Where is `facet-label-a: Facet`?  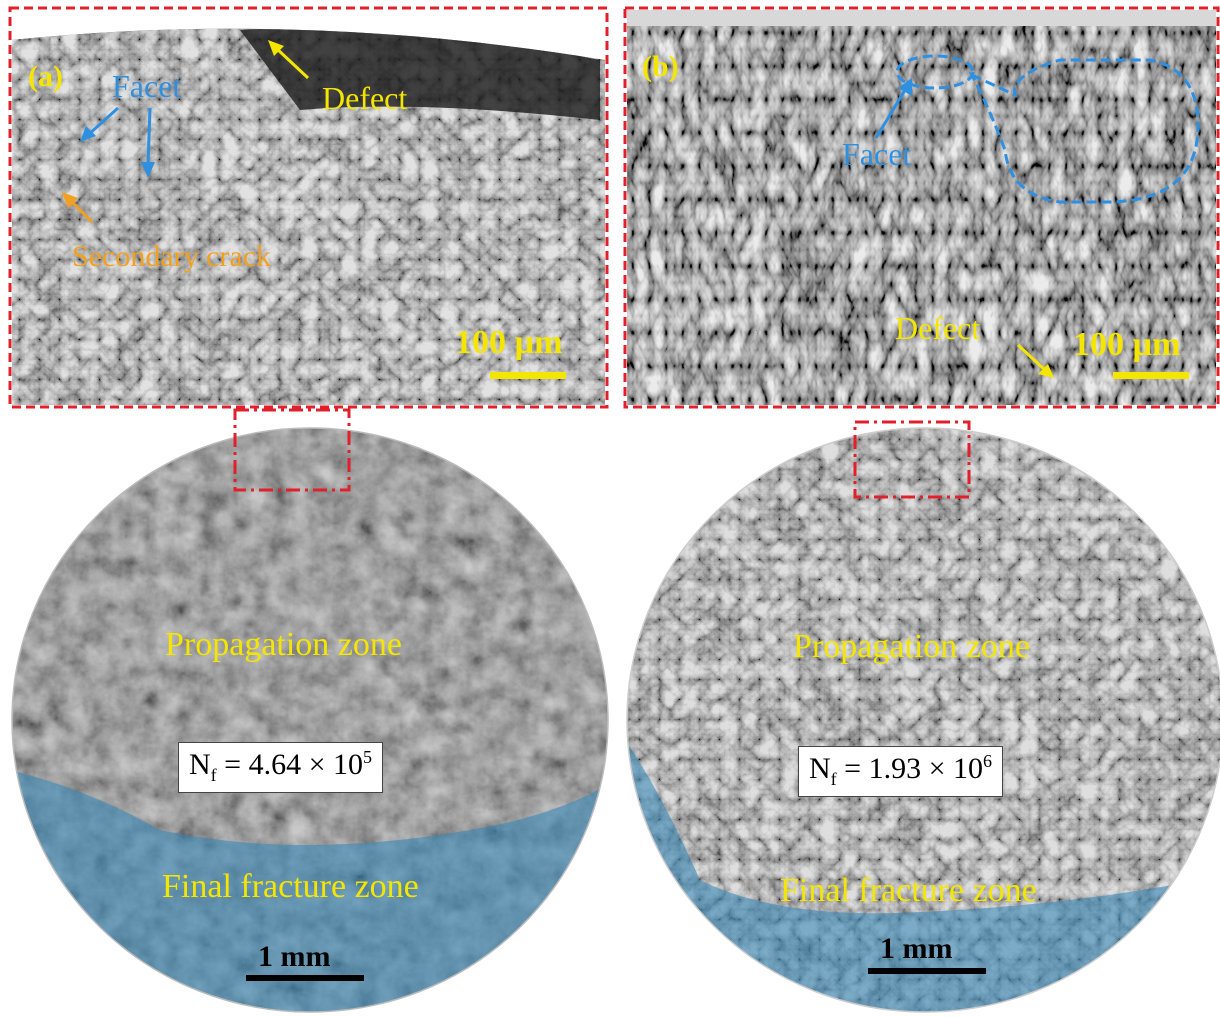 facet-label-a: Facet is located at coordinates (147, 86).